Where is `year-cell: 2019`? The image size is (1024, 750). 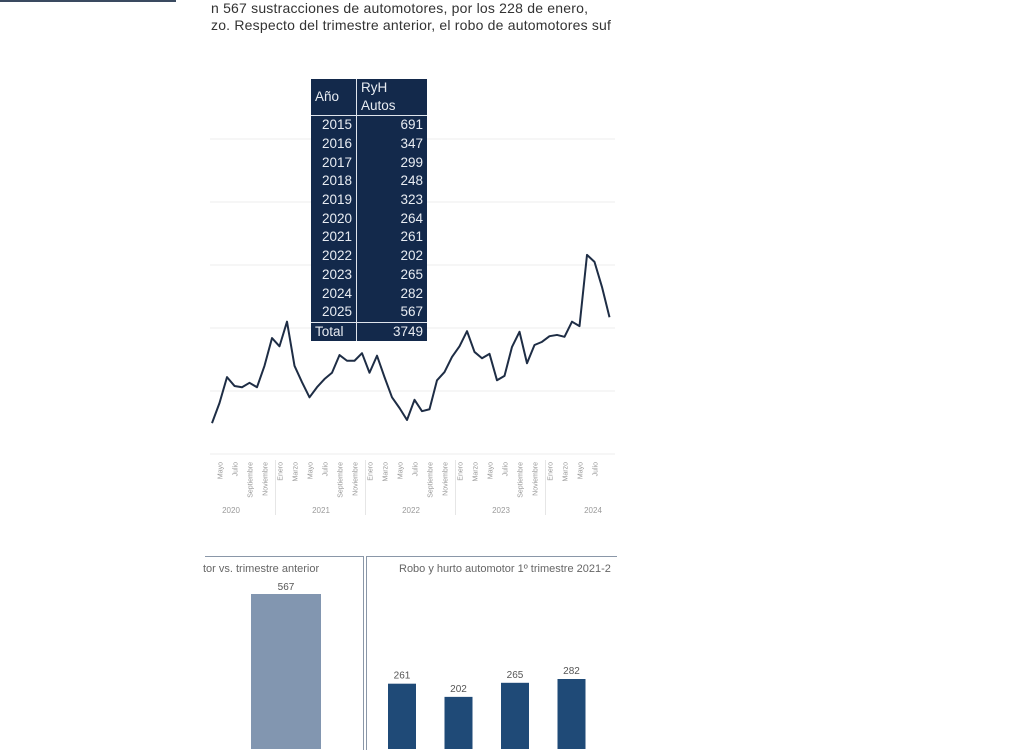
year-cell: 2019 is located at coordinates (334, 200).